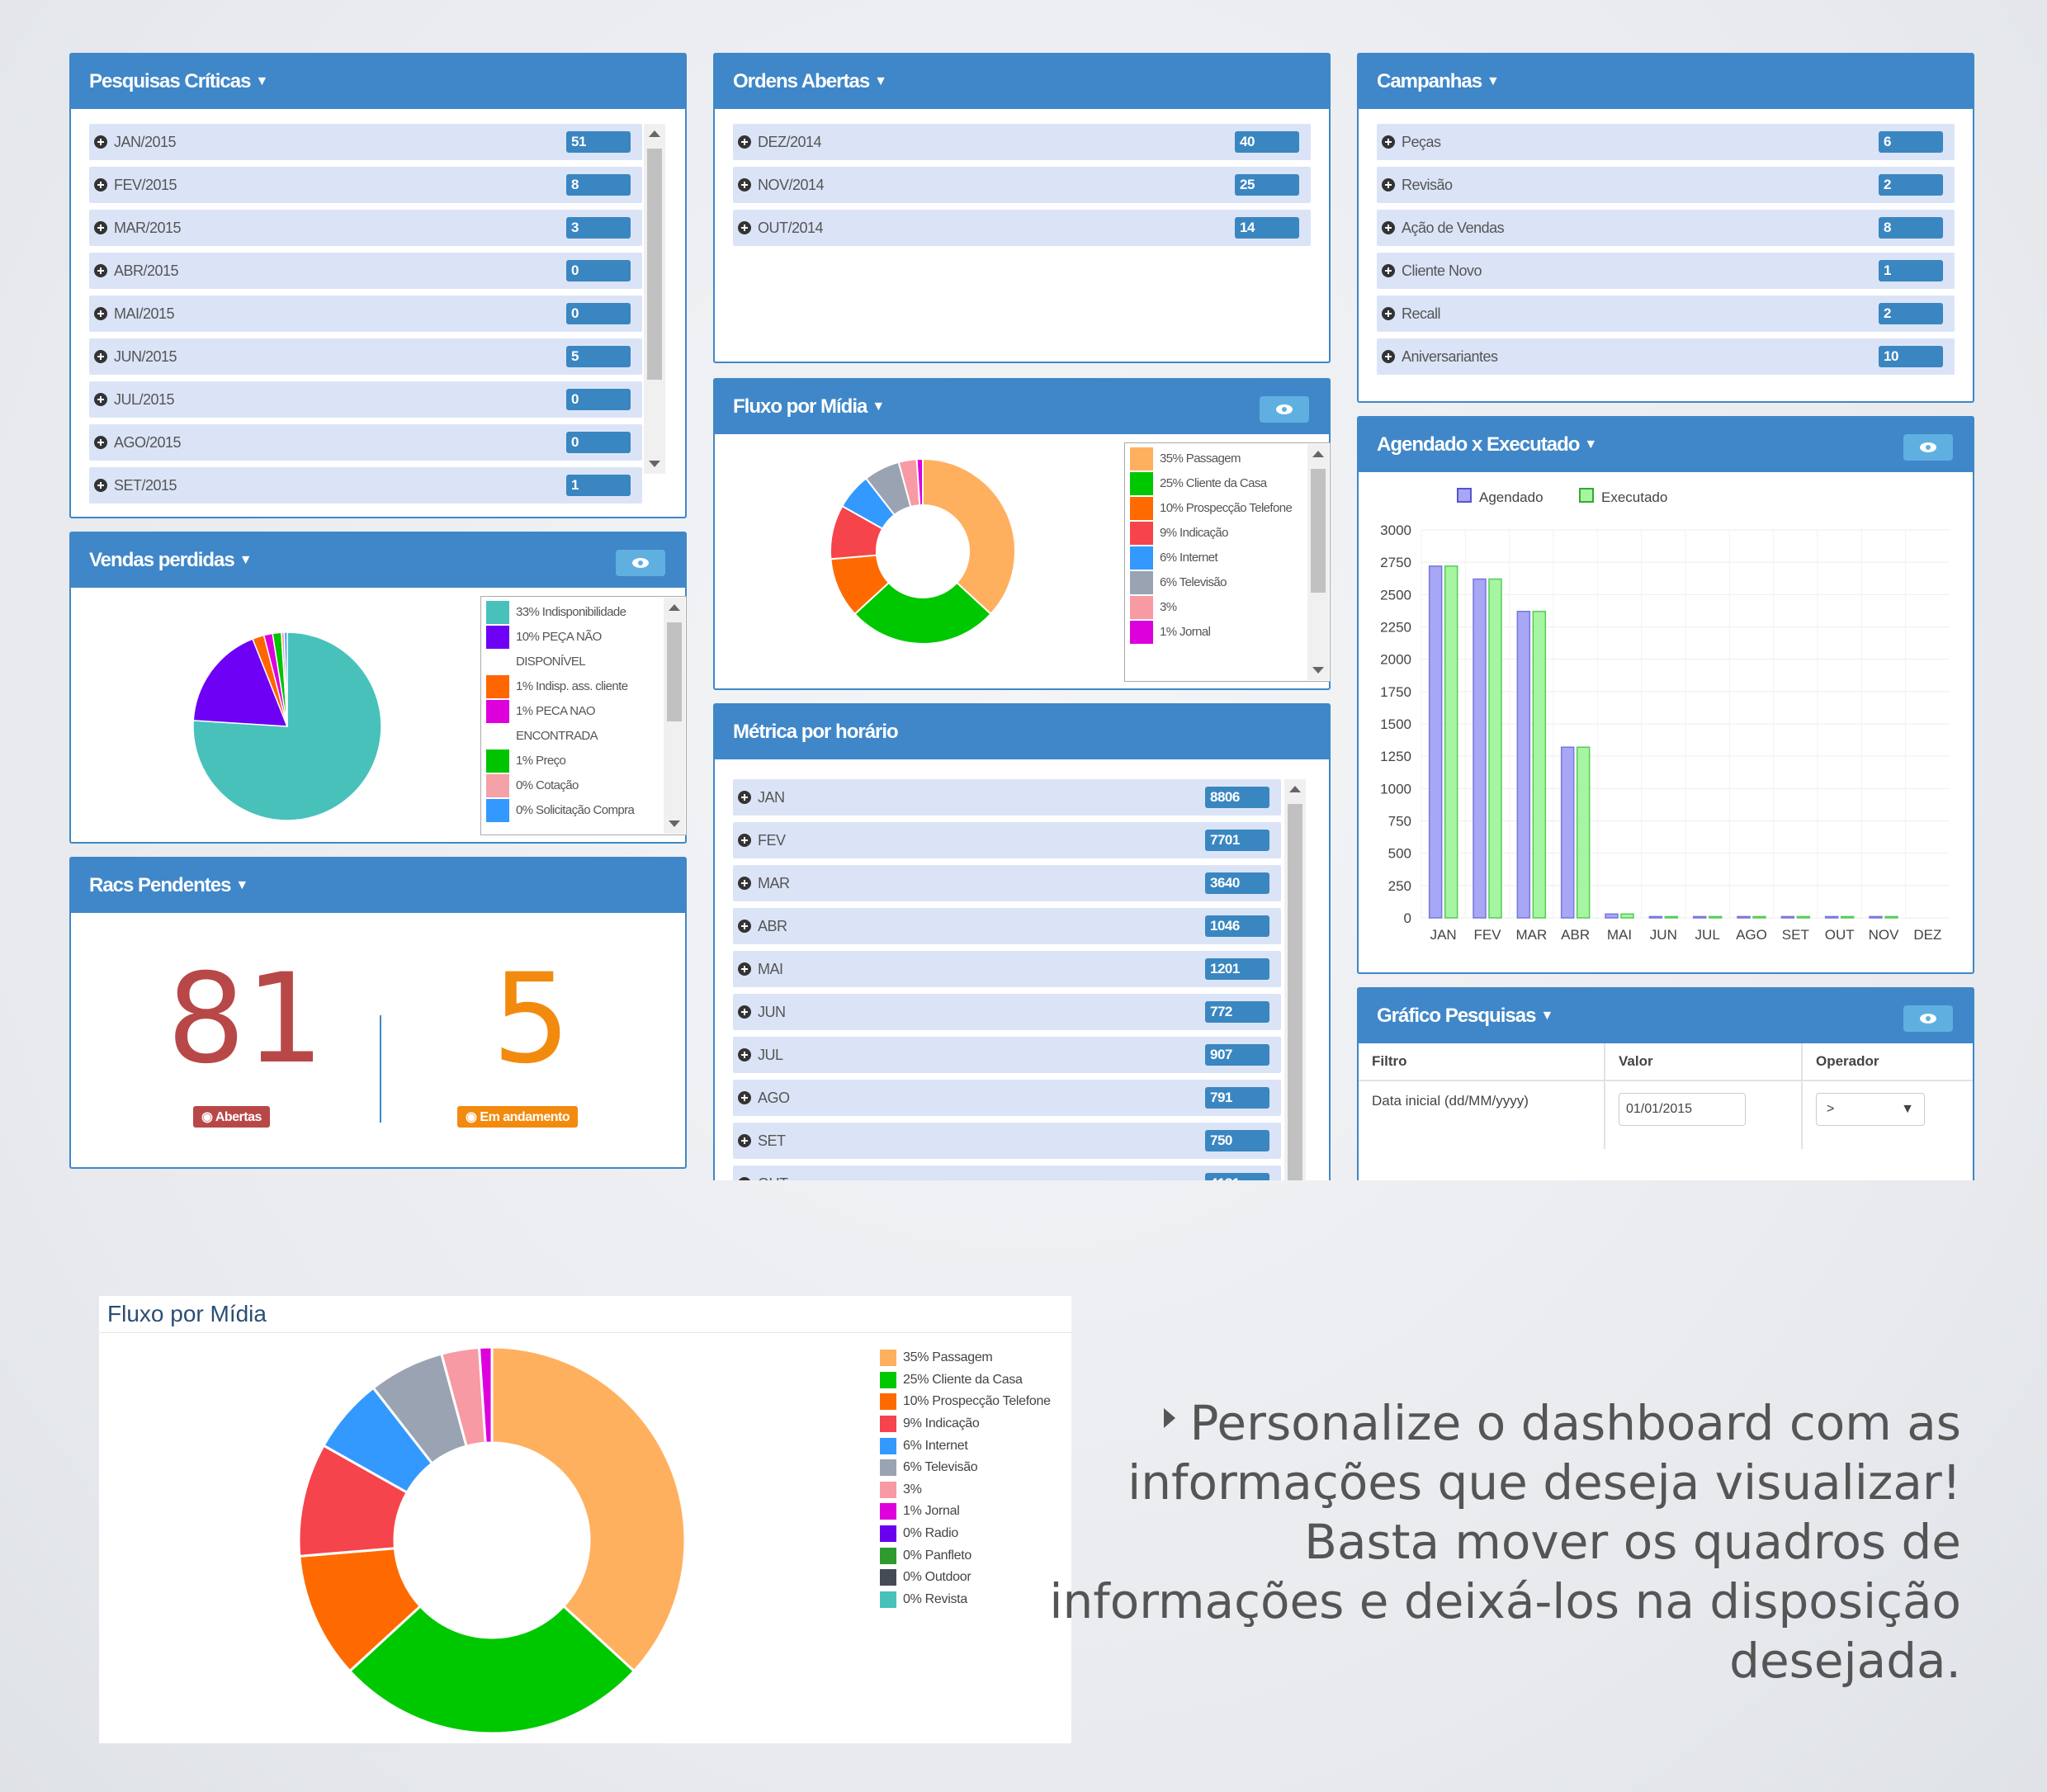  What do you see at coordinates (1022, 185) in the screenshot?
I see `list-item: NOV/2014 25` at bounding box center [1022, 185].